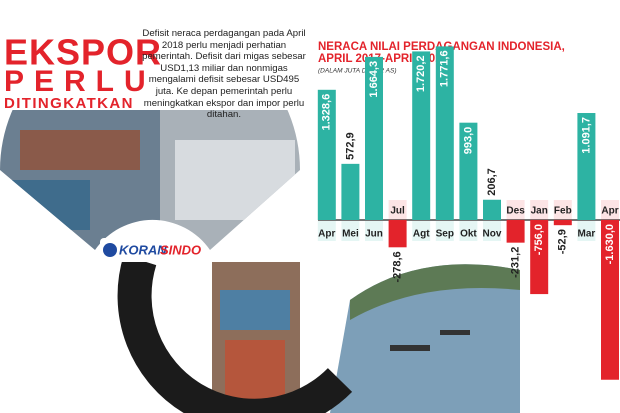  I want to click on chart-subtitle: (DALAM JUTA DOLAR AS), so click(357, 71).